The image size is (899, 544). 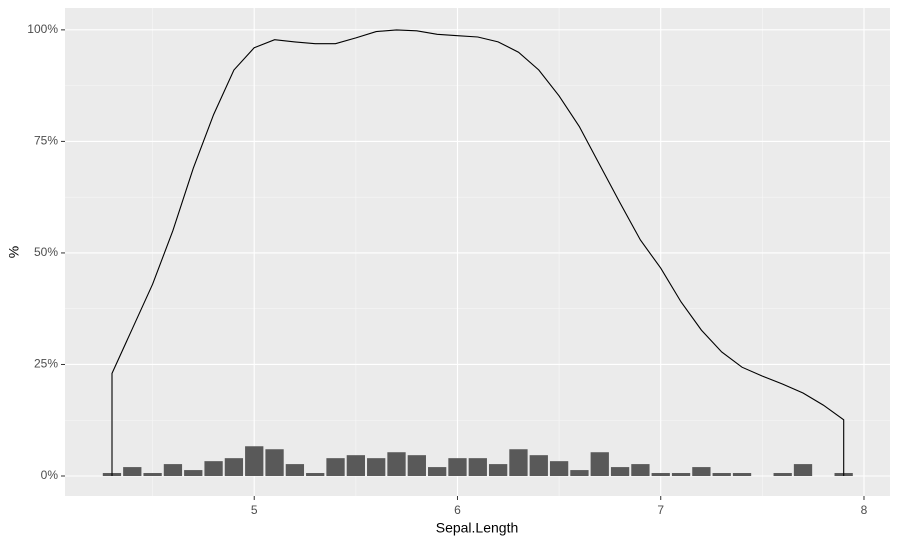 What do you see at coordinates (46, 252) in the screenshot?
I see `y-tick-label: 50%` at bounding box center [46, 252].